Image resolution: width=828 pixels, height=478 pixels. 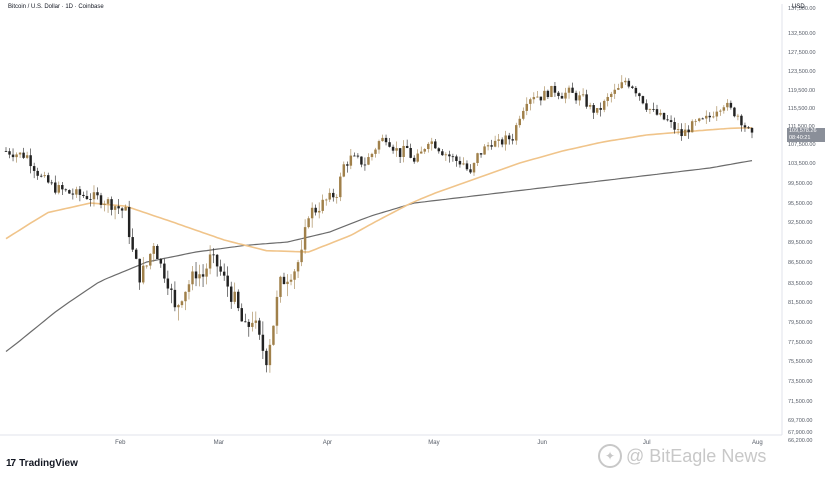 What do you see at coordinates (800, 433) in the screenshot?
I see `y-tick-label: 67,900.00` at bounding box center [800, 433].